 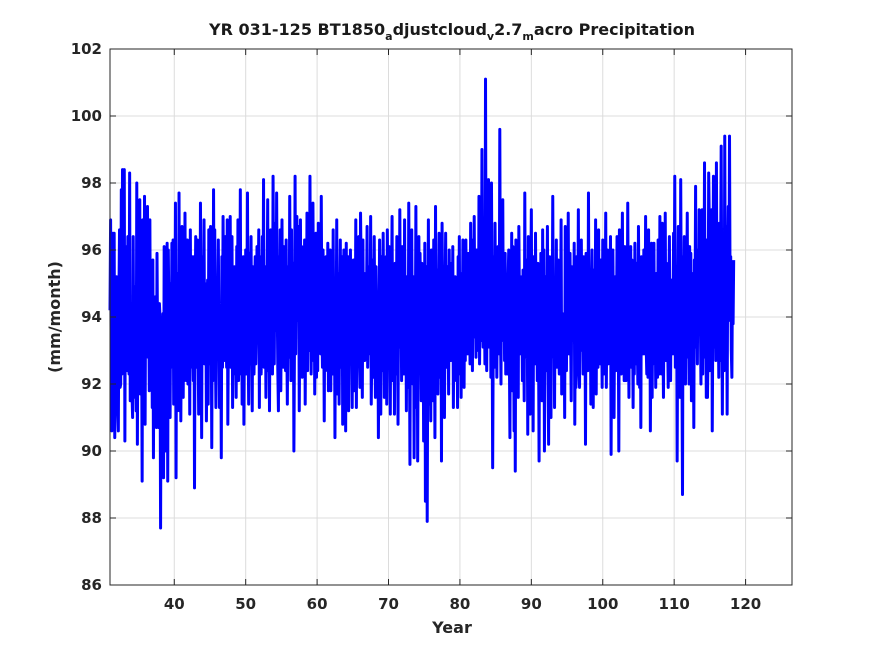 I want to click on y-tick-label: 94, so click(x=91, y=317).